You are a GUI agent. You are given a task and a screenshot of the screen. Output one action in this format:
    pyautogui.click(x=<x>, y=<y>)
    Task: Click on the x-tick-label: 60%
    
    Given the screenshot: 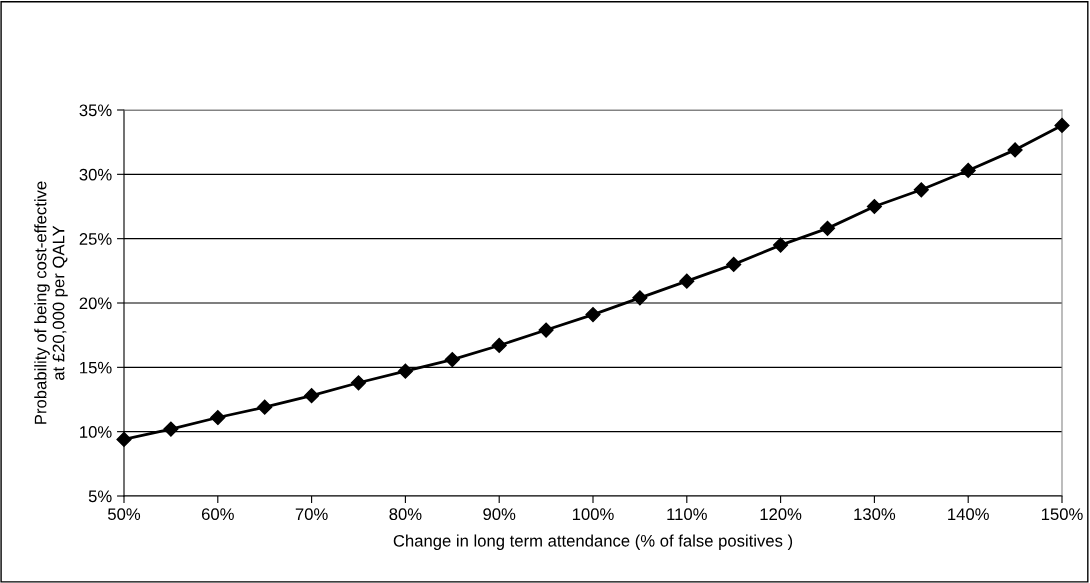 What is the action you would take?
    pyautogui.click(x=217, y=514)
    